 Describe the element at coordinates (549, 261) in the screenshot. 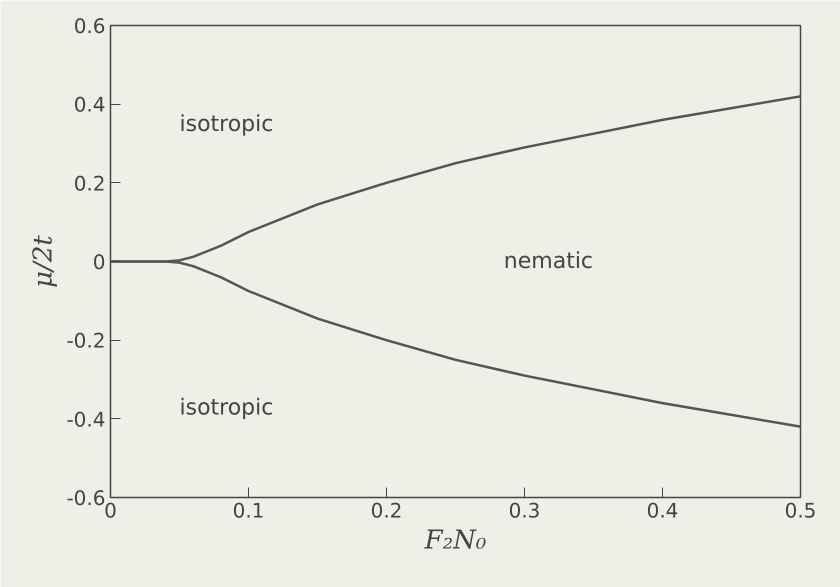

I see `annotation: nematic` at that location.